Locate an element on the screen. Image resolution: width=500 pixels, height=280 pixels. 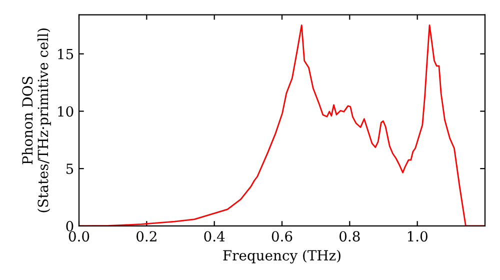
y-axis-title: Phonon DOS (States/THz·primitive cell) is located at coordinates (36, 120).